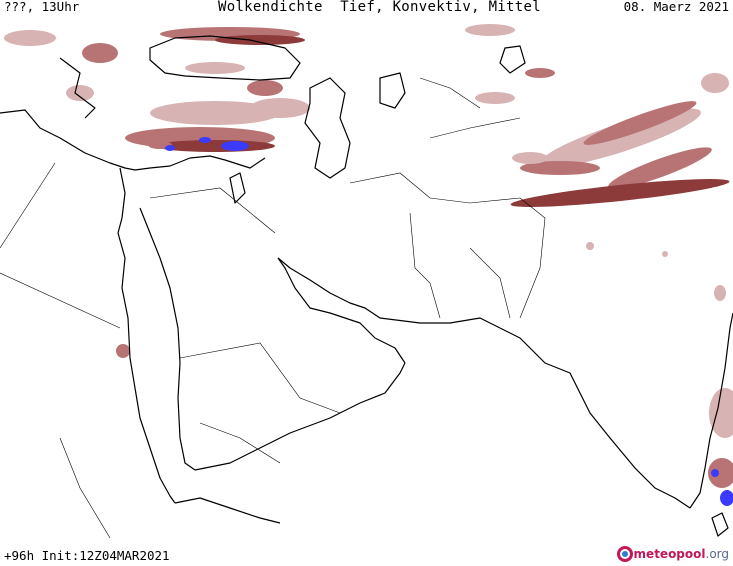 The height and width of the screenshot is (566, 733). I want to click on logo-brand: meteopool, so click(669, 554).